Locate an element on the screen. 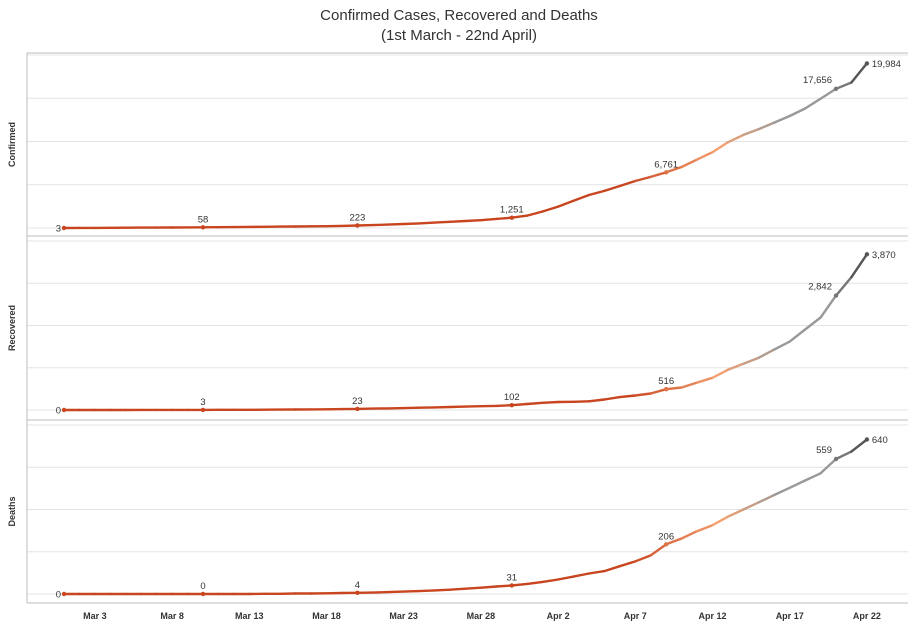 The image size is (918, 628). data-label: 6,761 is located at coordinates (666, 164).